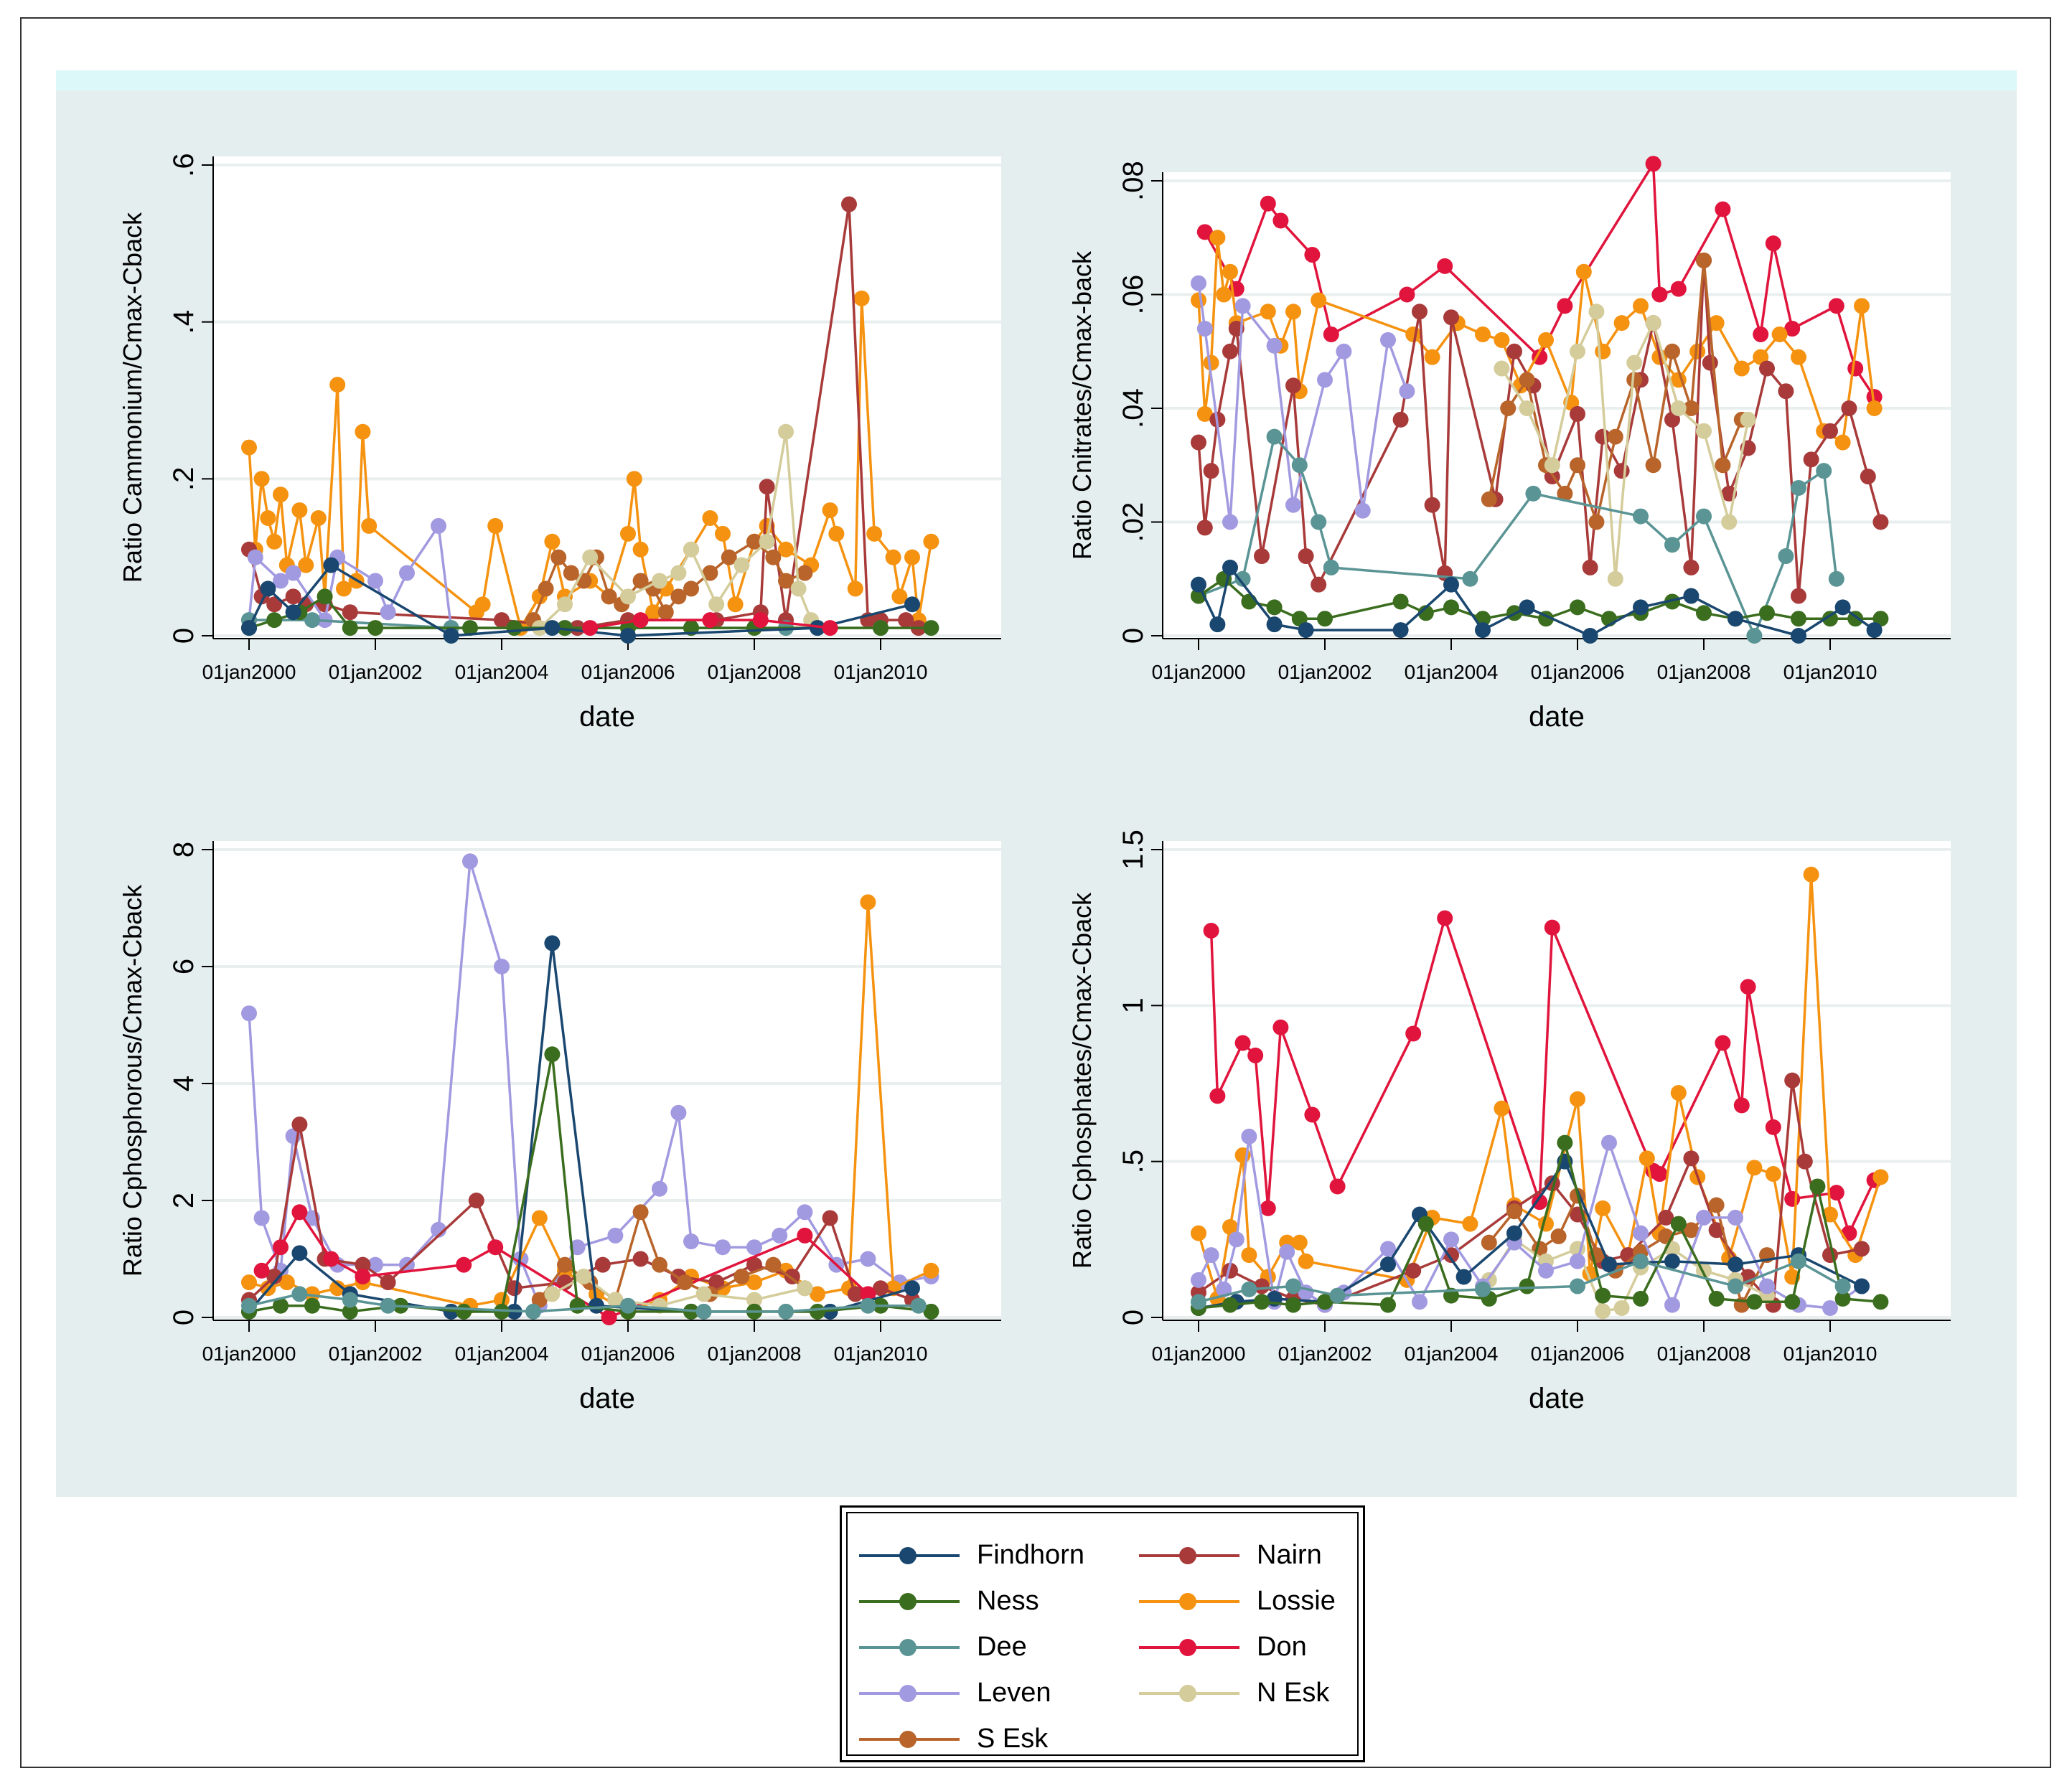 The image size is (2072, 1786). What do you see at coordinates (1133, 849) in the screenshot?
I see `y-tick-label: 1.5` at bounding box center [1133, 849].